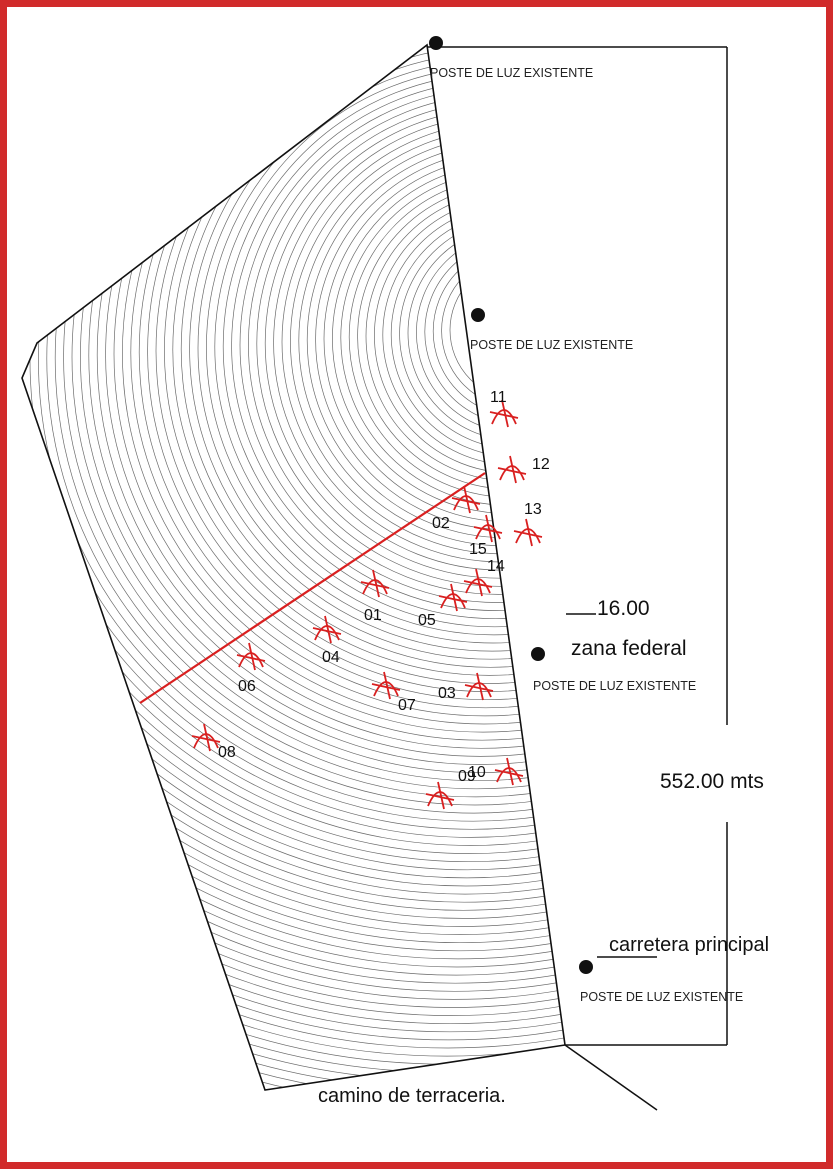  I want to click on point-label: 12, so click(541, 464).